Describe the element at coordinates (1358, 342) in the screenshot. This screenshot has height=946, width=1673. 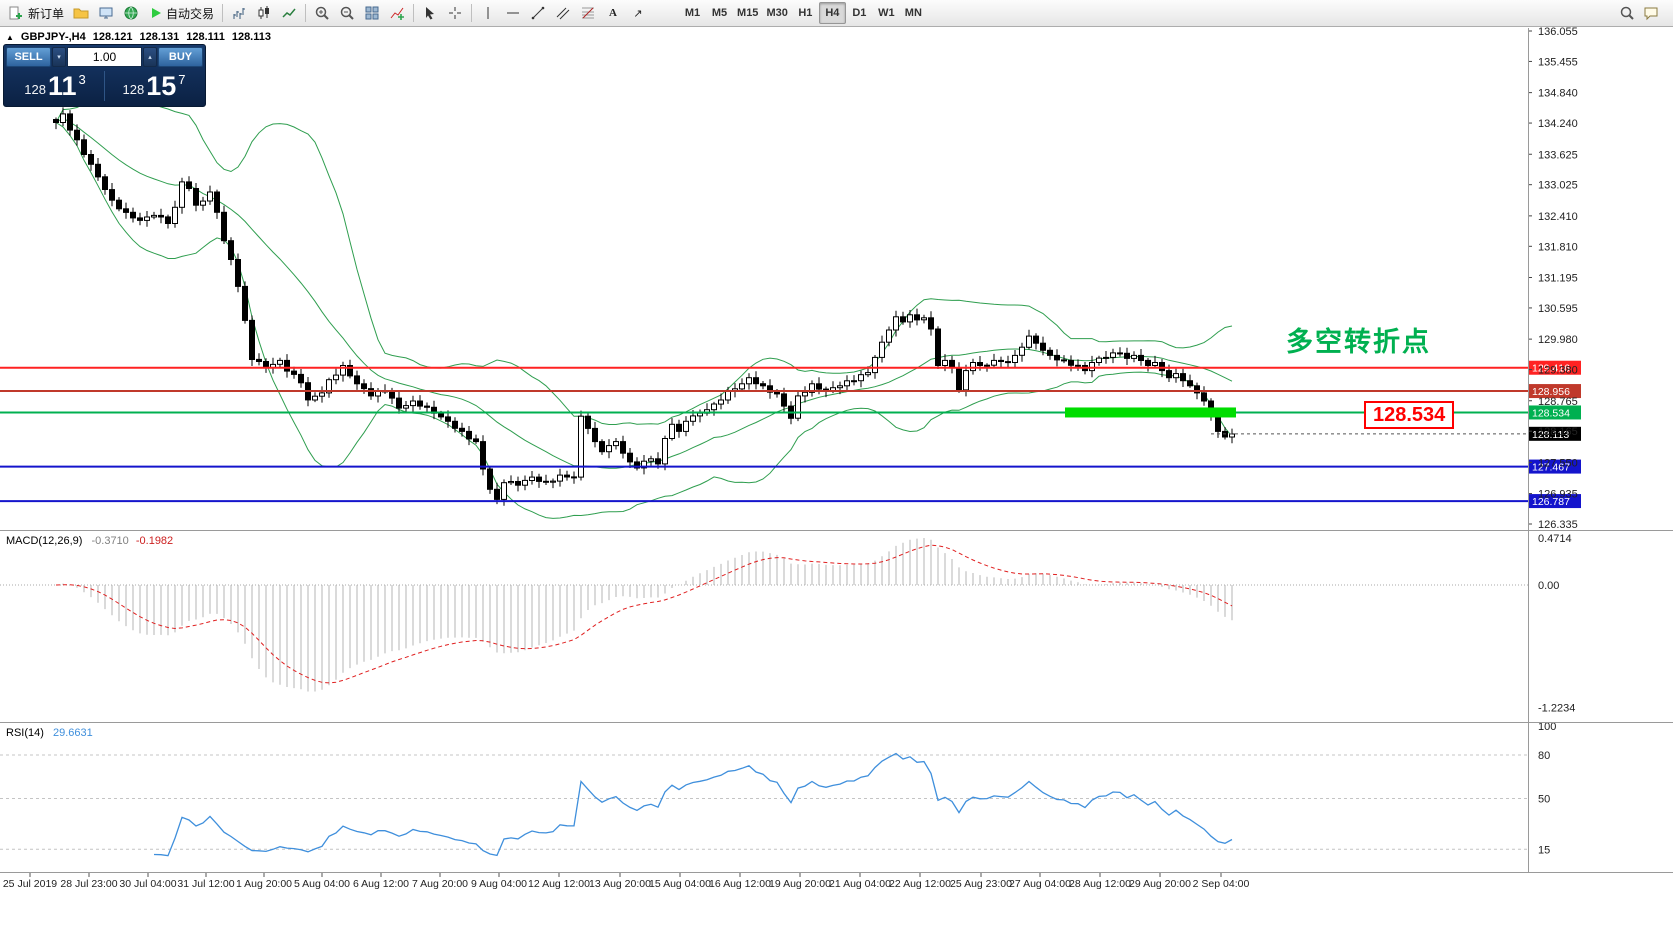
I see `annotation-turning-point: 多空转折点` at that location.